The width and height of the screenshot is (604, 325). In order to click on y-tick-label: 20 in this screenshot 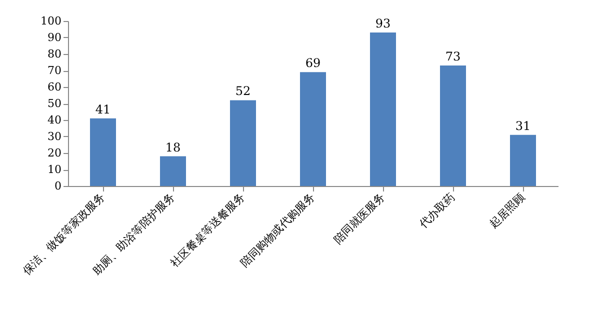, I will do `click(55, 153)`.